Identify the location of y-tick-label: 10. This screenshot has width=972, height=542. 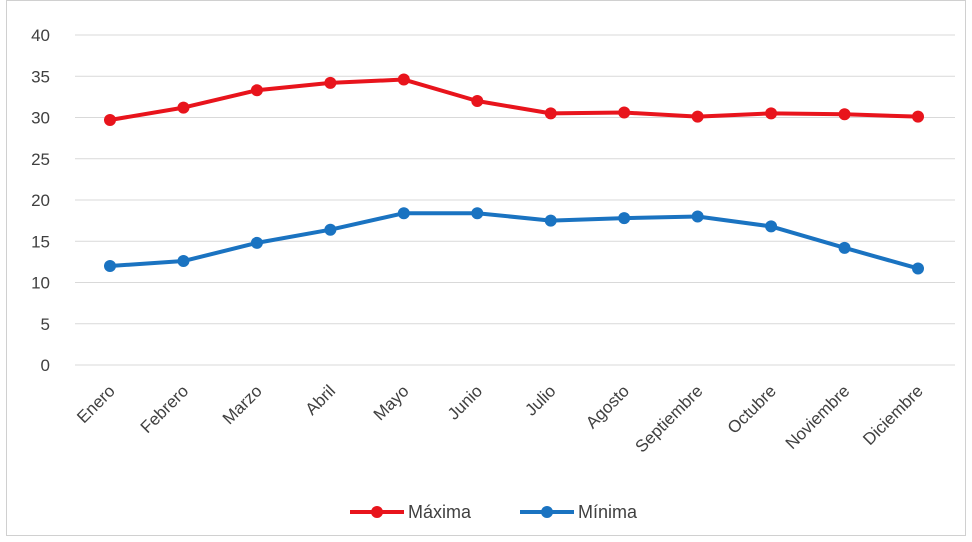
(40, 283).